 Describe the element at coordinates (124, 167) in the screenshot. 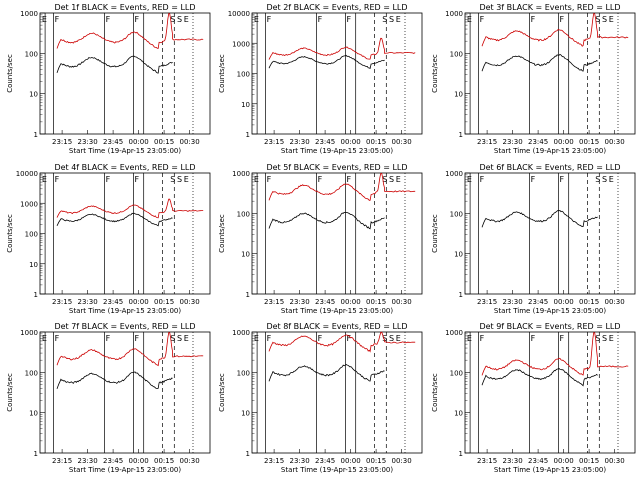

I see `panel-title: Det 4f BLACK = Events, RED = LLD` at that location.